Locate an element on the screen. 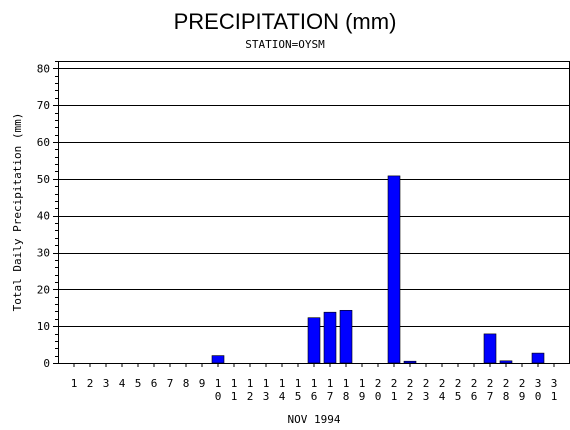 The image size is (570, 430). x-axis-label: NOV 1994 is located at coordinates (314, 419).